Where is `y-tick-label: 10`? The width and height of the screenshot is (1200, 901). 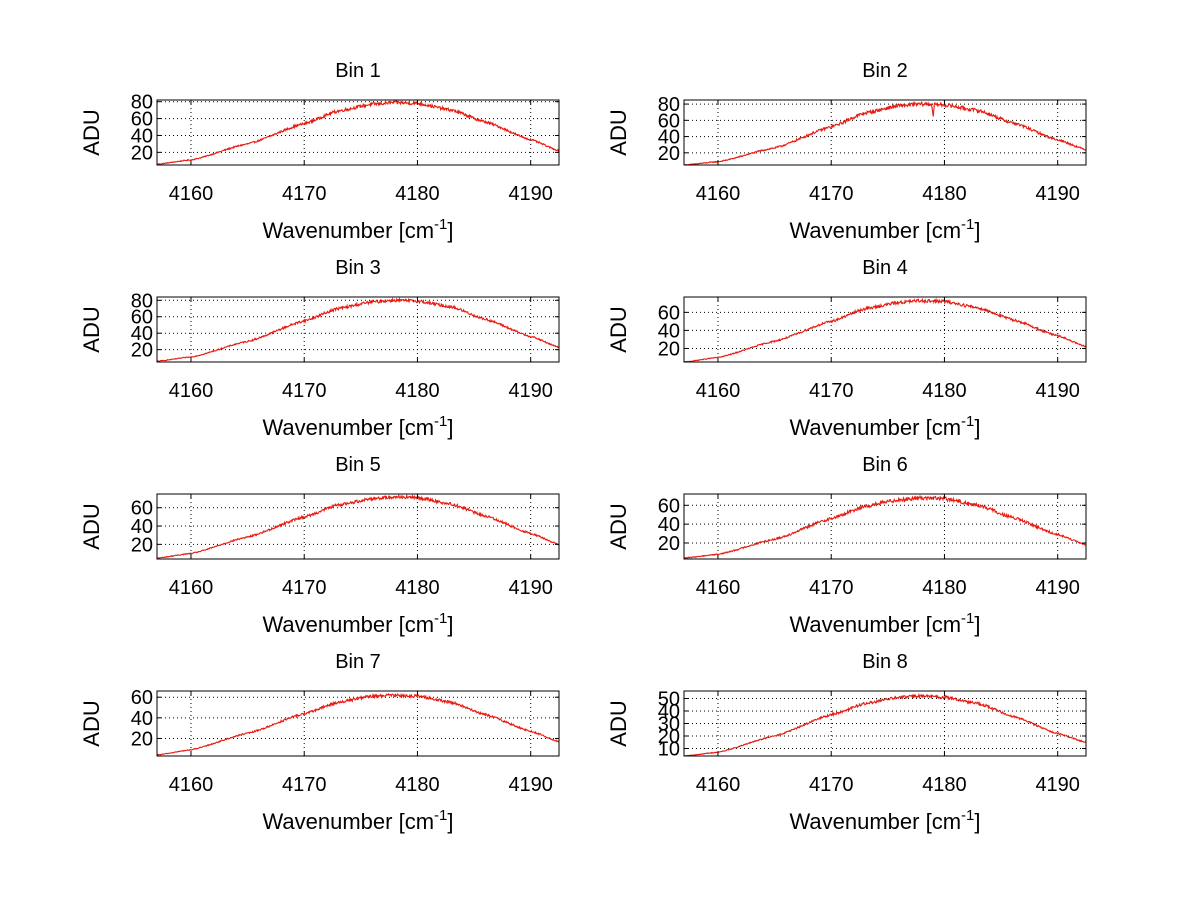
y-tick-label: 10 is located at coordinates (669, 750).